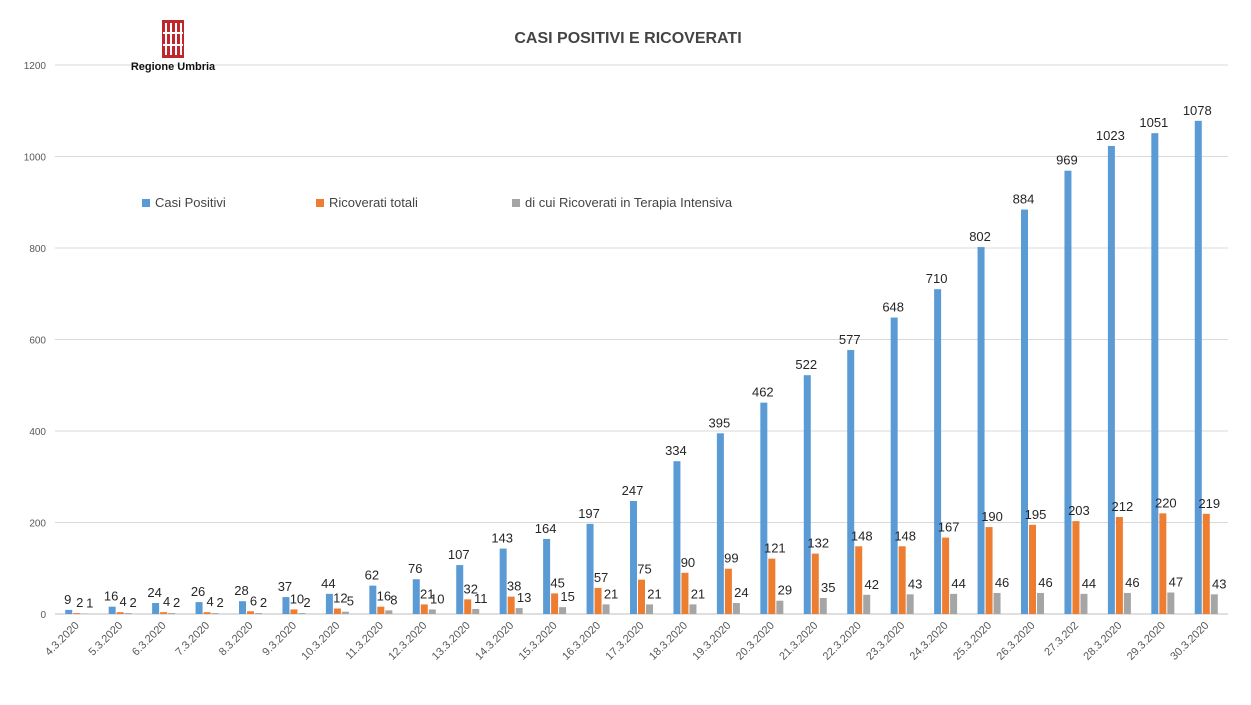 This screenshot has width=1251, height=705. What do you see at coordinates (1146, 641) in the screenshot?
I see `x-tick-label: 29.3.2020` at bounding box center [1146, 641].